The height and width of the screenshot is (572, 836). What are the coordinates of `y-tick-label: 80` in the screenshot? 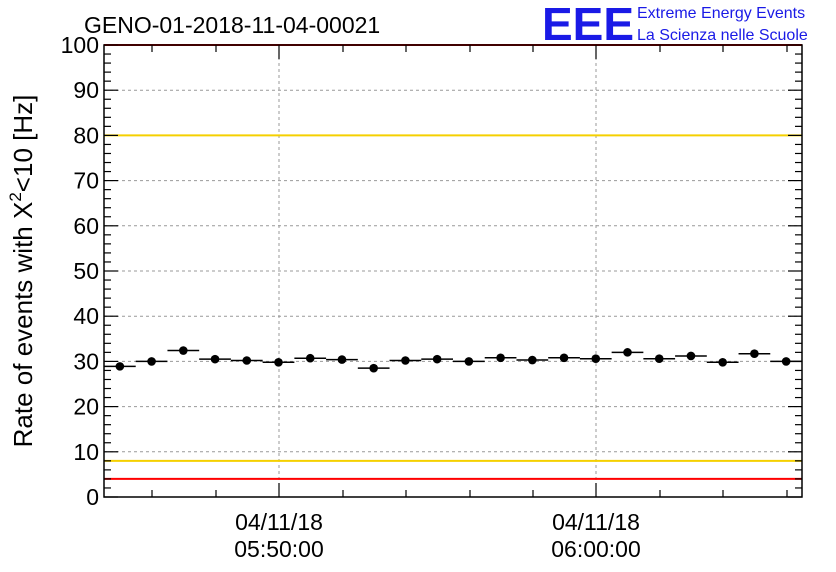 It's located at (86, 135).